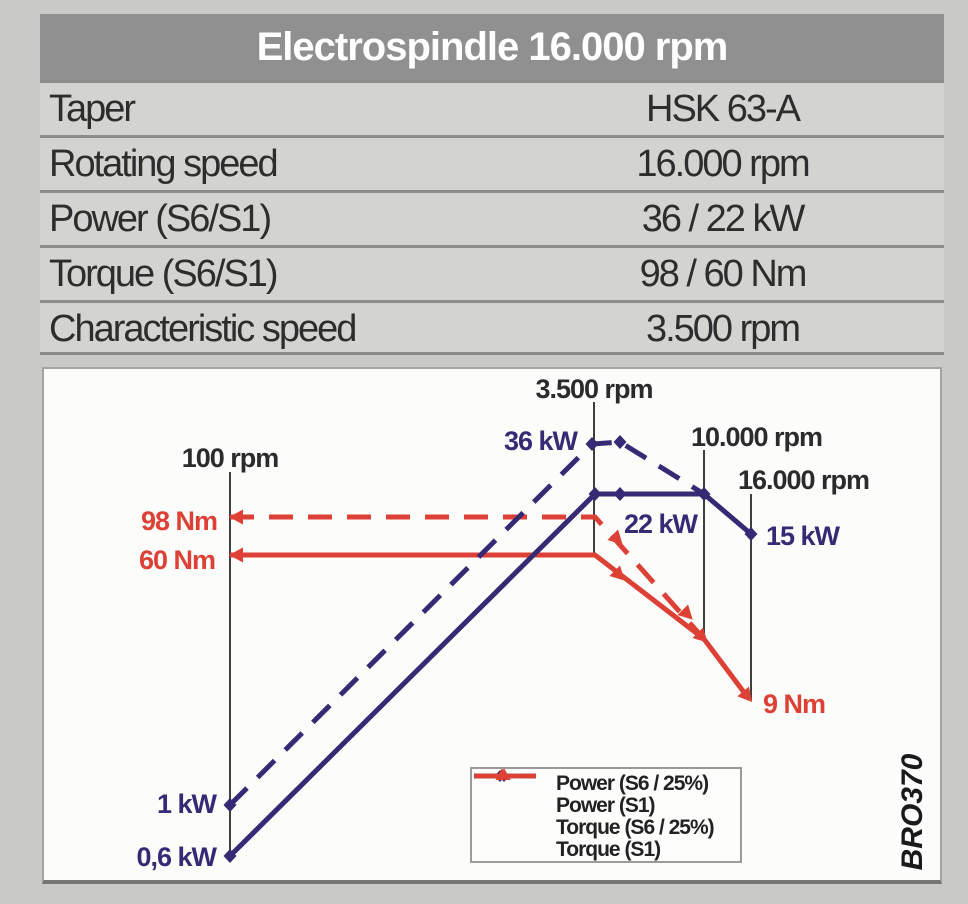  Describe the element at coordinates (492, 272) in the screenshot. I see `table-row: Torque (S6/S1) 98 / 60 Nm` at that location.